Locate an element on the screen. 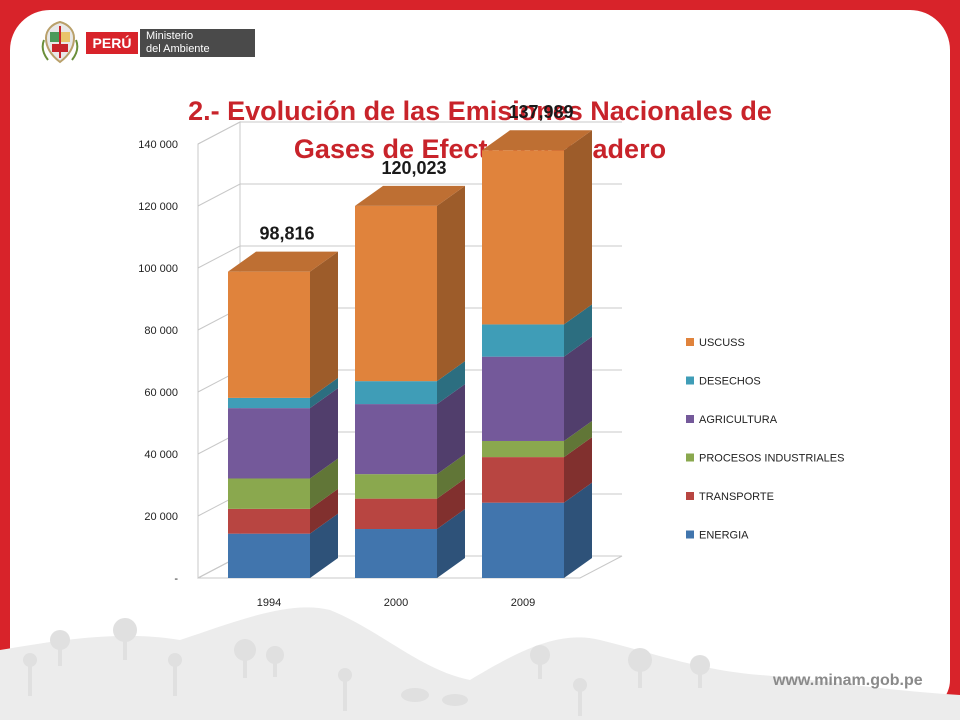  ministry-line-2: del Ambiente is located at coordinates (178, 49).